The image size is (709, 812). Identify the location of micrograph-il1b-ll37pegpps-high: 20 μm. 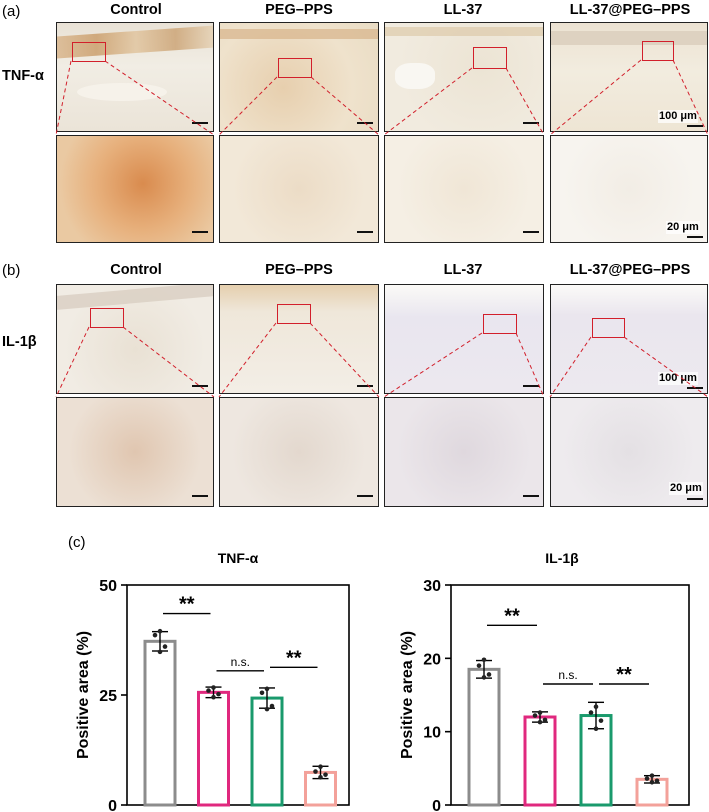
(629, 452).